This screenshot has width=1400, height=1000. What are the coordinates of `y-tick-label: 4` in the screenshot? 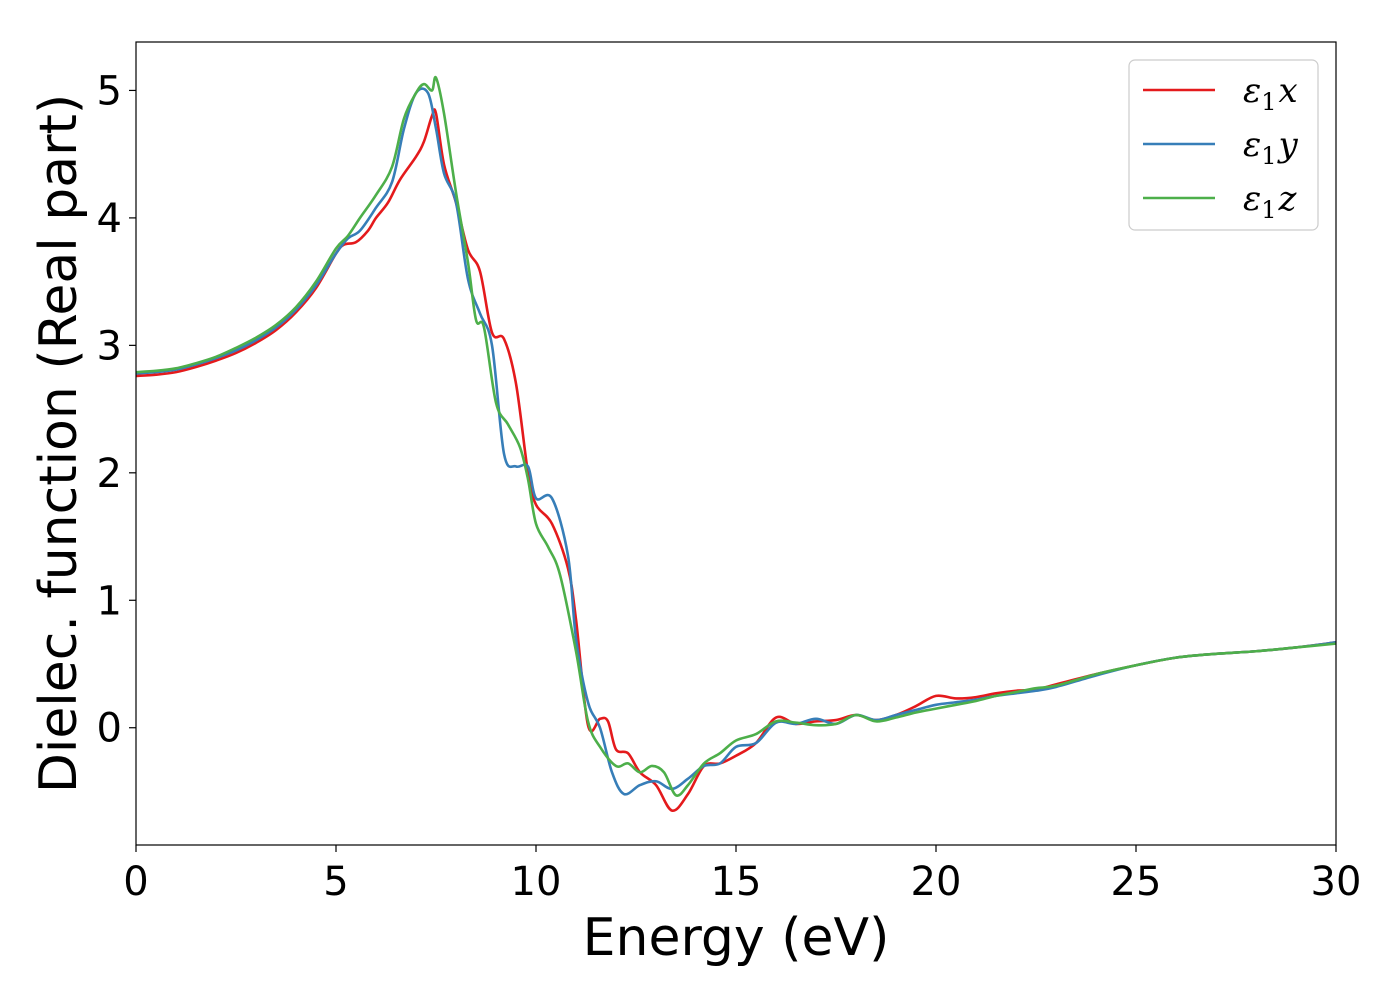 It's located at (109, 219).